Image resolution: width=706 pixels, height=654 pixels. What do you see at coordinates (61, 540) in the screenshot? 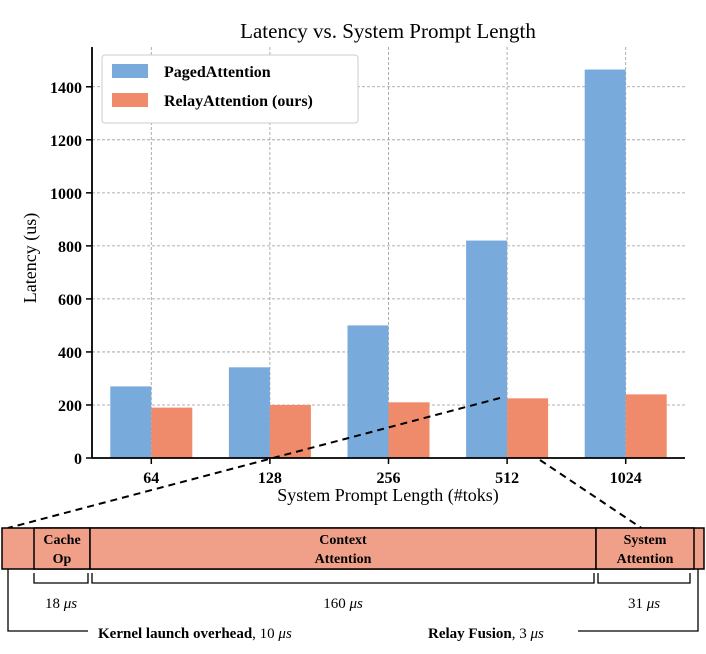
I see `segment-cache-op-label-1: Cache` at bounding box center [61, 540].